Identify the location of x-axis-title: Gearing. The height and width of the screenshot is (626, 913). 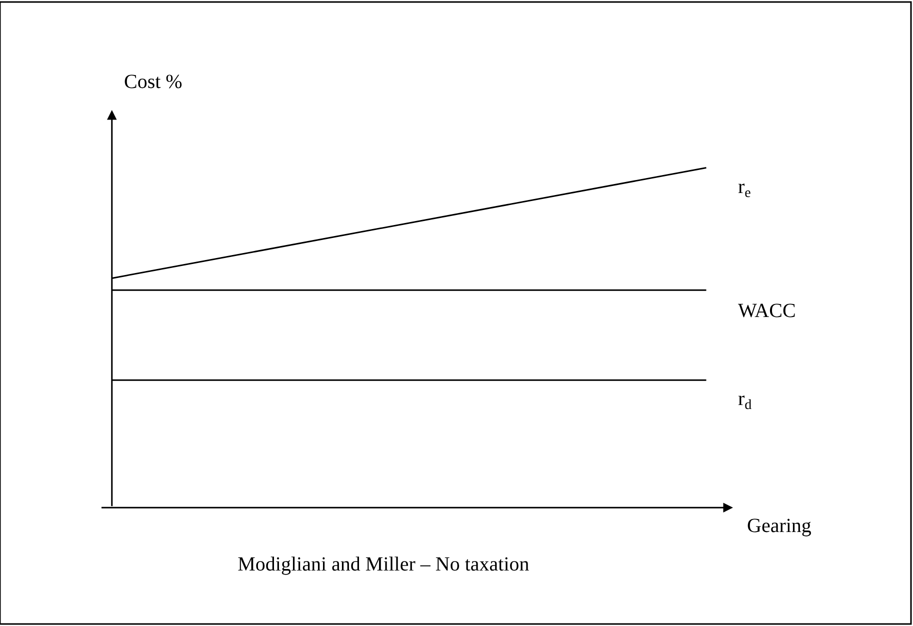
(779, 526).